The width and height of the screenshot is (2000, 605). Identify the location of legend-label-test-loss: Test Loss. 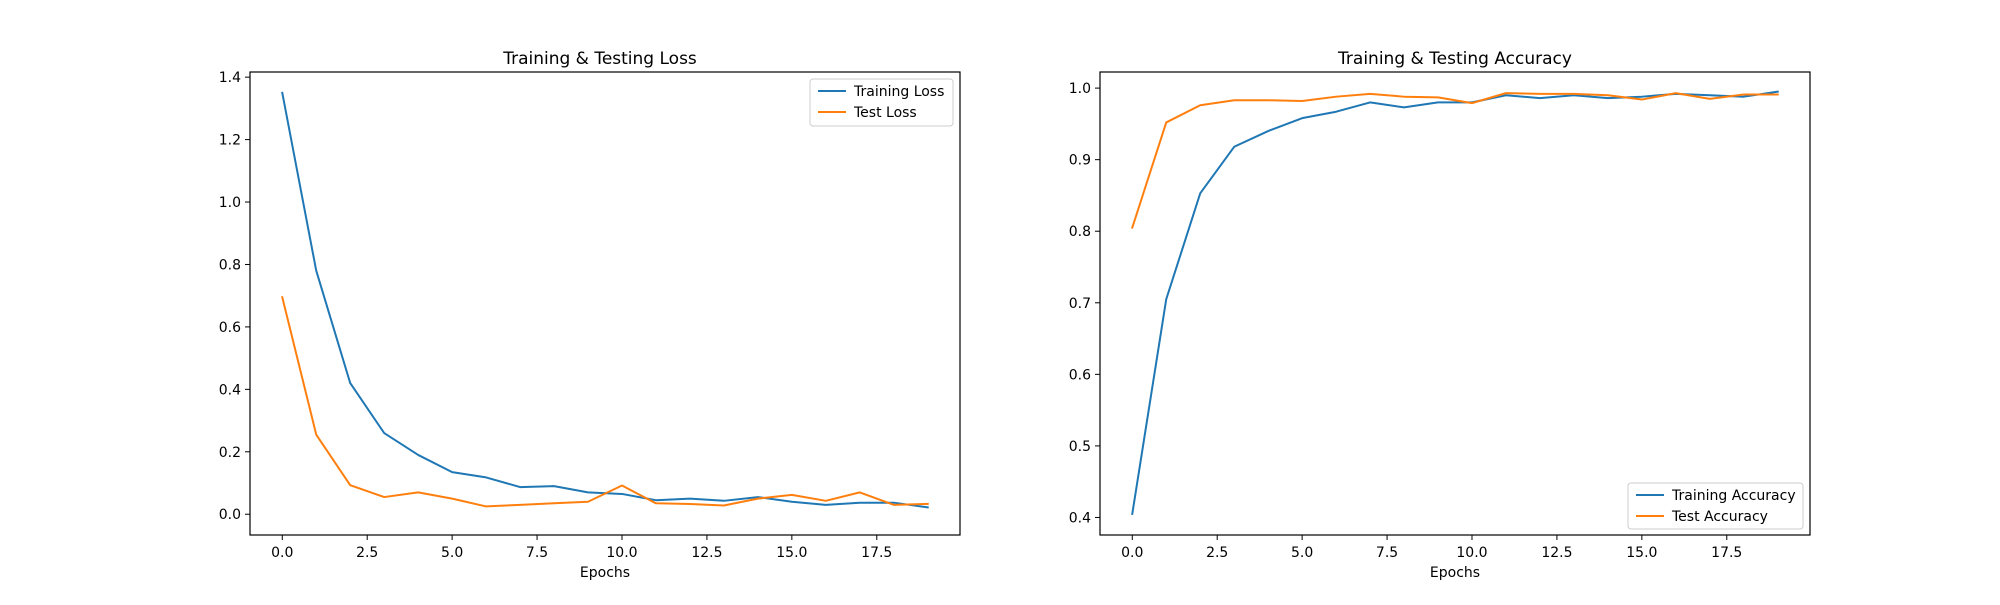
(885, 113).